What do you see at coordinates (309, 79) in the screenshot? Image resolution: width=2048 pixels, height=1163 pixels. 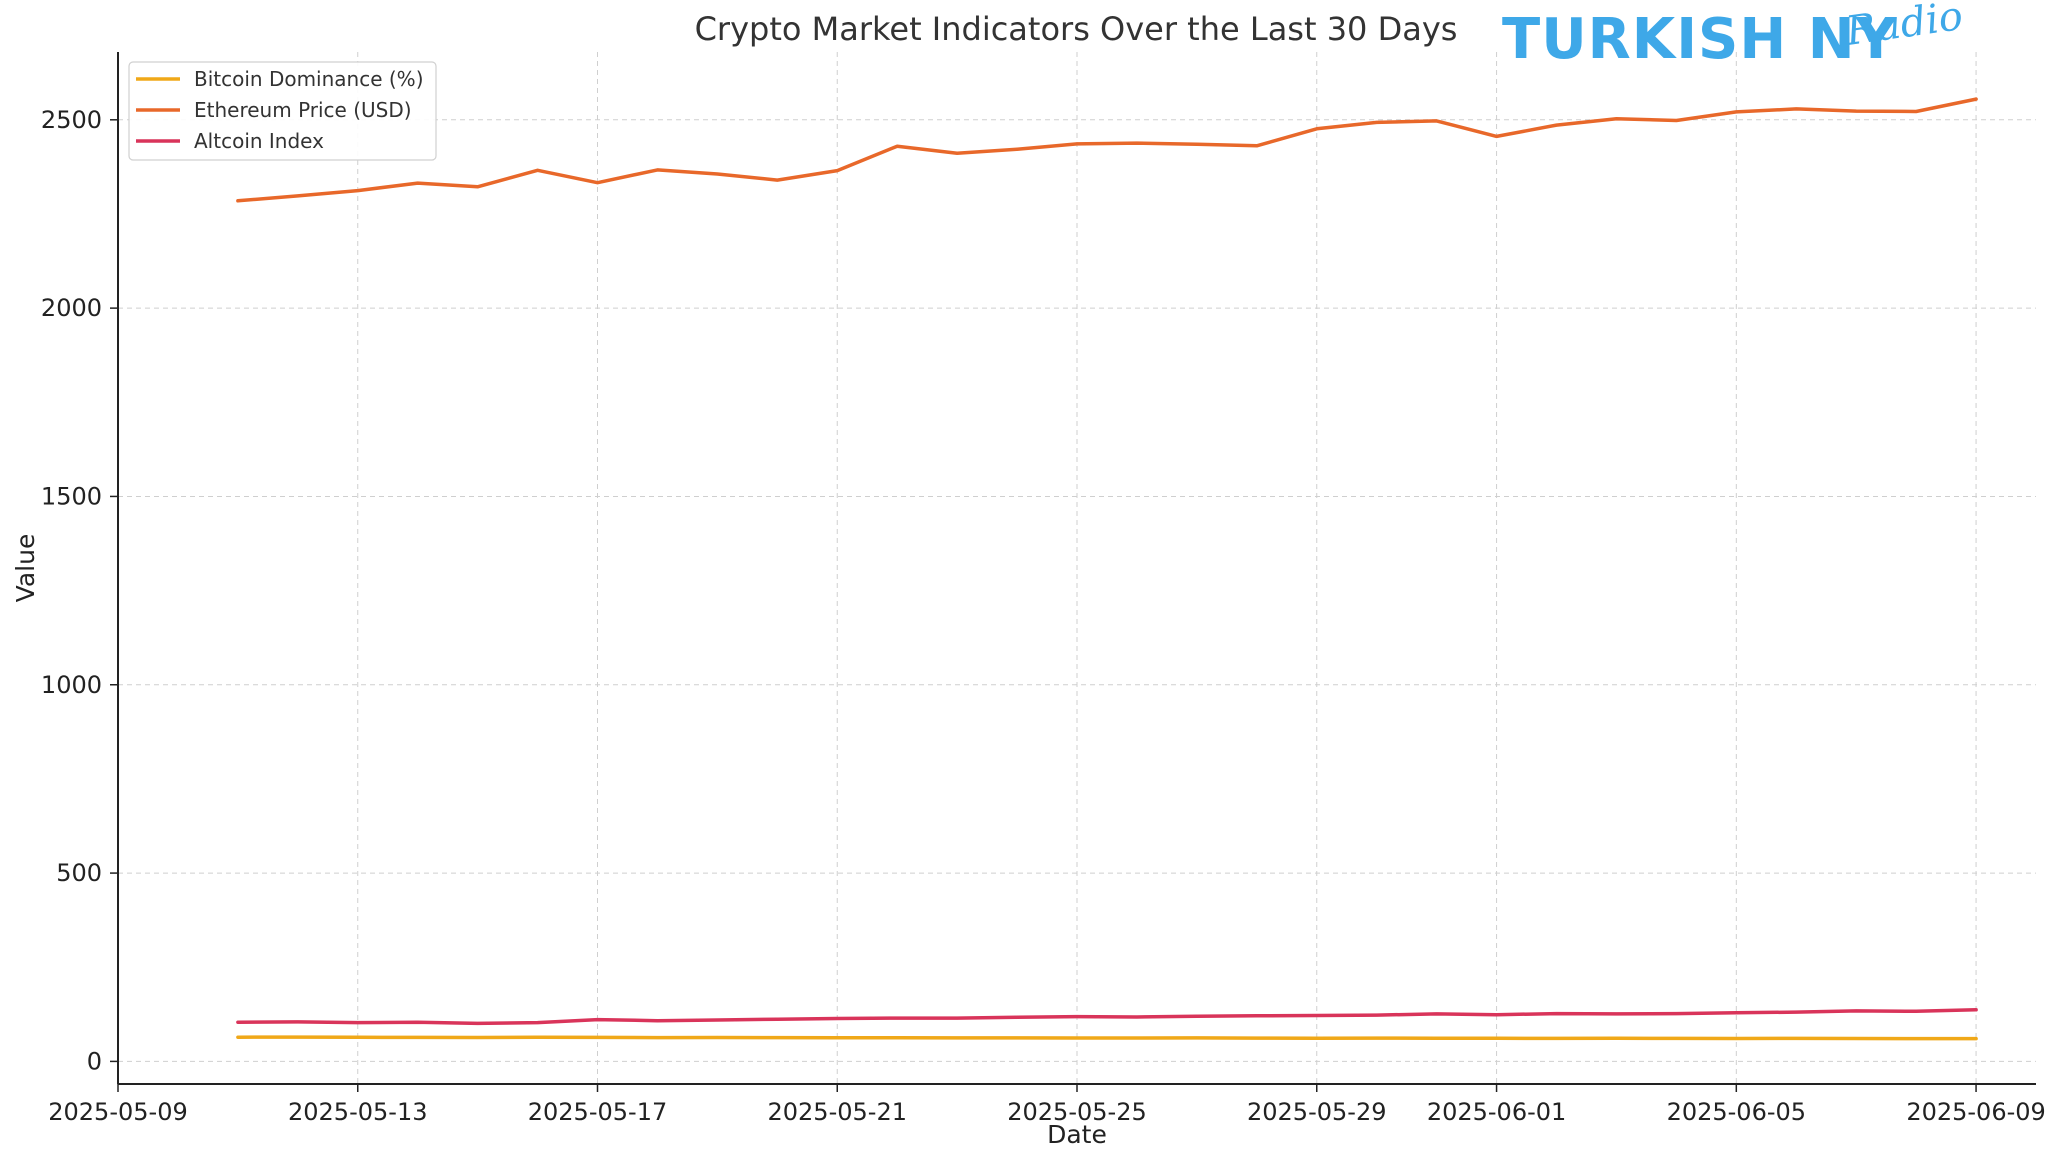 I see `legend-label: Bitcoin Dominance (%)` at bounding box center [309, 79].